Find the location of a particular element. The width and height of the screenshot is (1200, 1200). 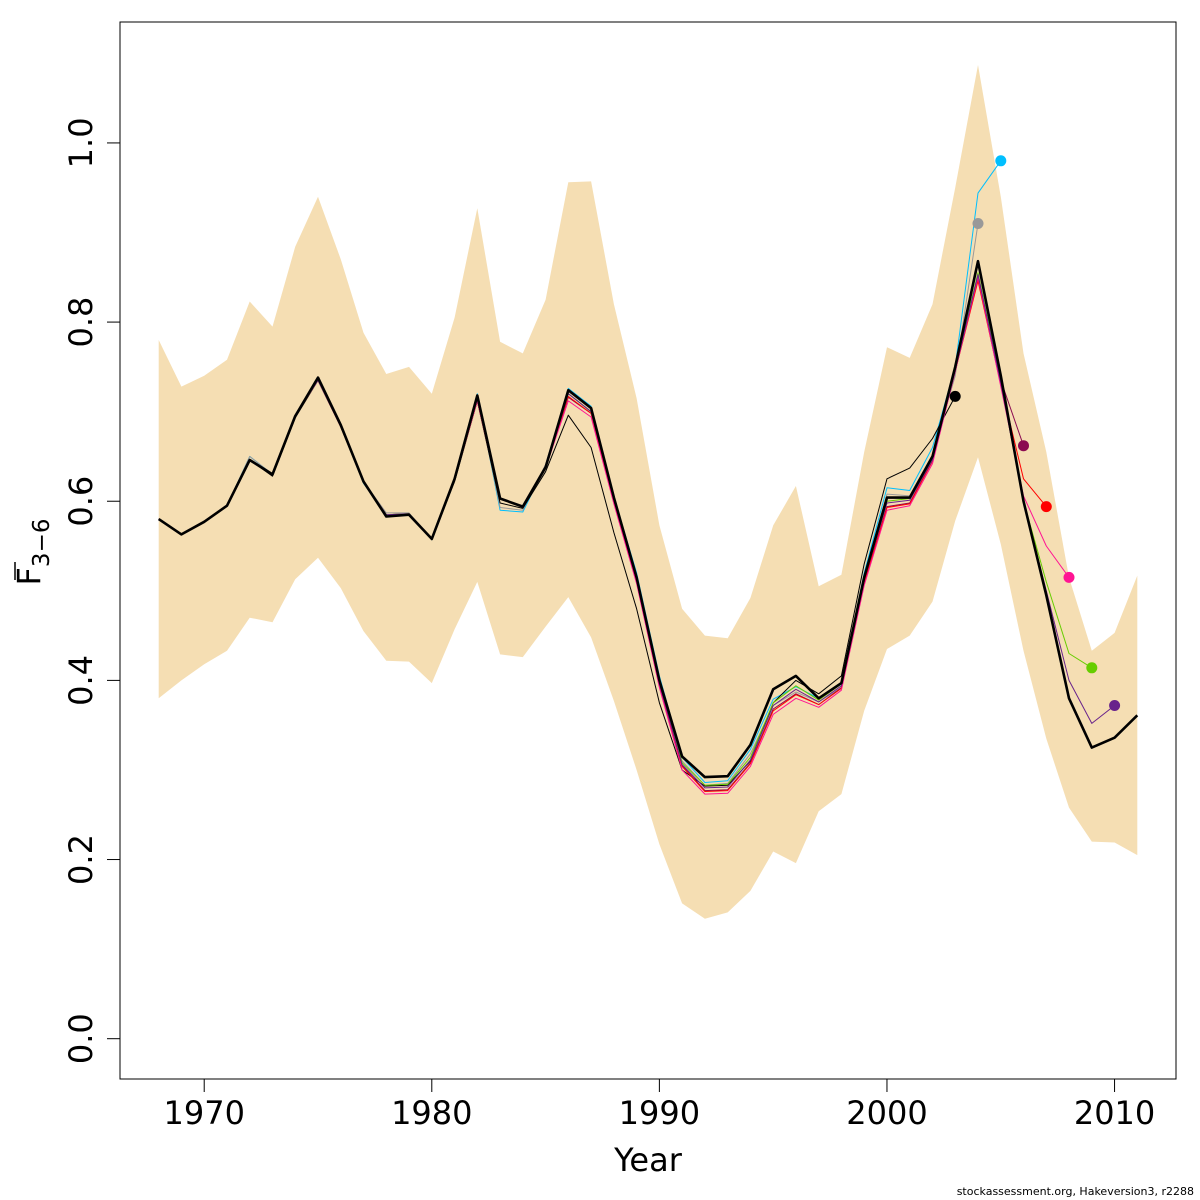

x-tick-label: 2000 is located at coordinates (886, 1113).